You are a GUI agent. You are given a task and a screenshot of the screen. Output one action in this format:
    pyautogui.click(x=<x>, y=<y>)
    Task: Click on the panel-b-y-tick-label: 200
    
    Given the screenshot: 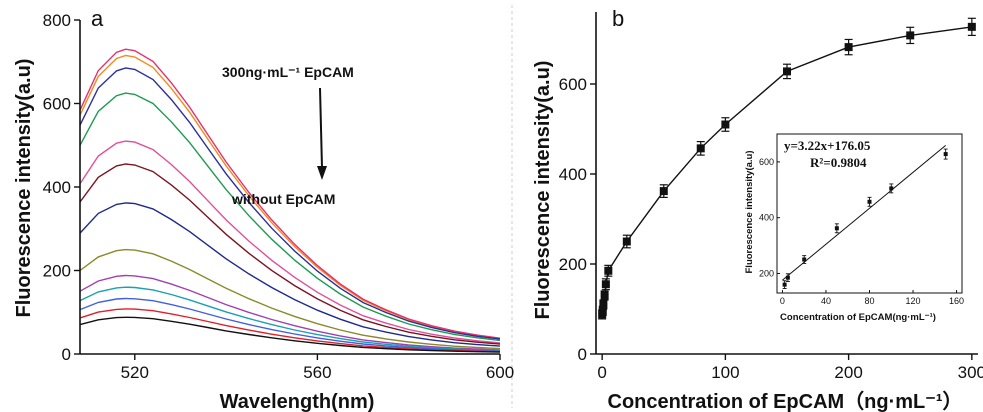 What is the action you would take?
    pyautogui.click(x=573, y=264)
    